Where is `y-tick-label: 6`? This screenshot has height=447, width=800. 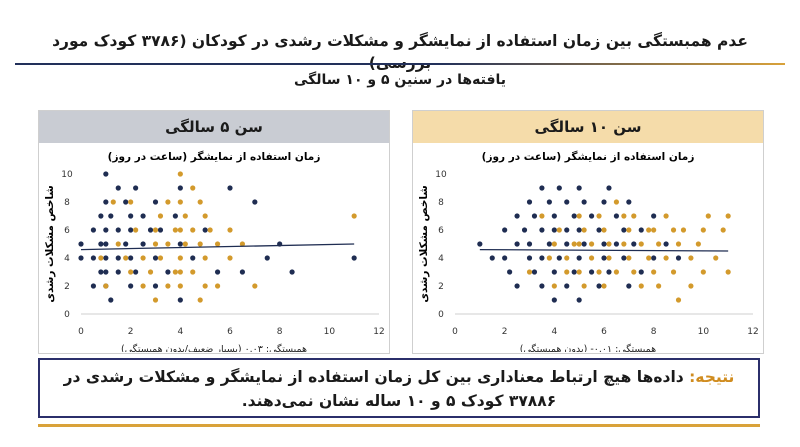 y-tick-label: 6 is located at coordinates (67, 231).